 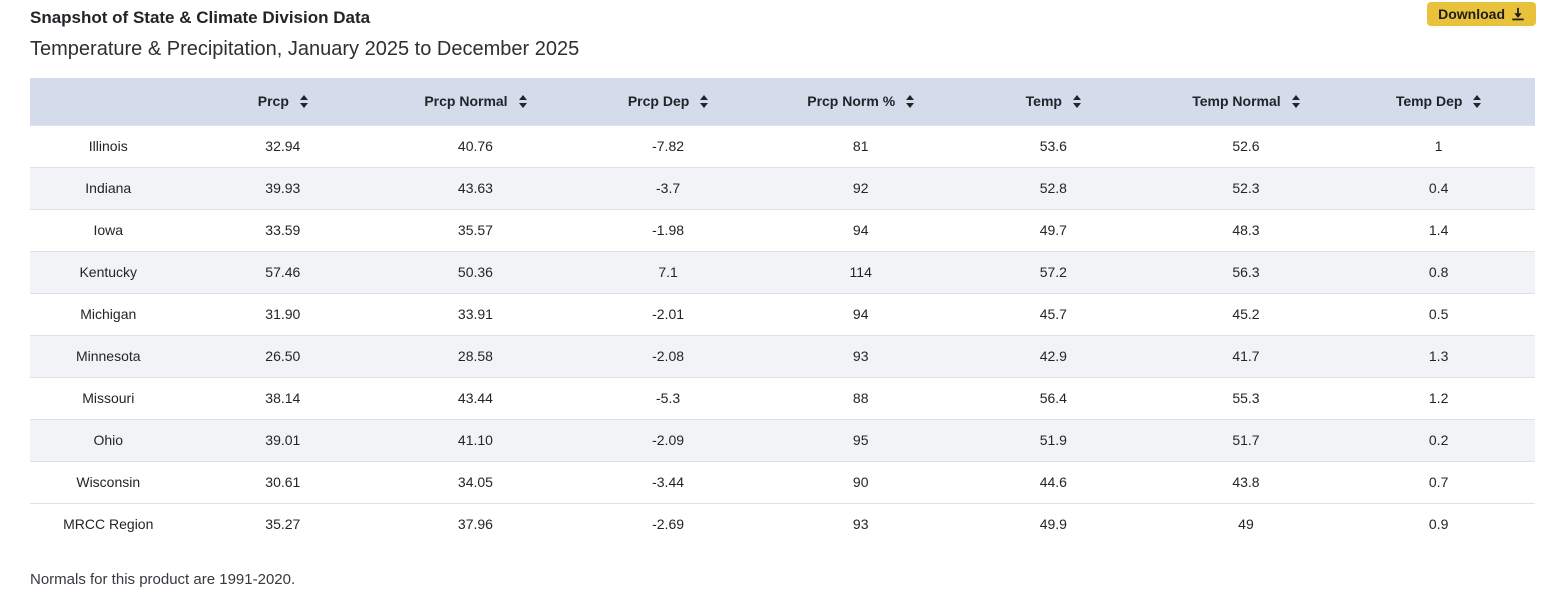 I want to click on row-label: MRCC Region, so click(x=108, y=524).